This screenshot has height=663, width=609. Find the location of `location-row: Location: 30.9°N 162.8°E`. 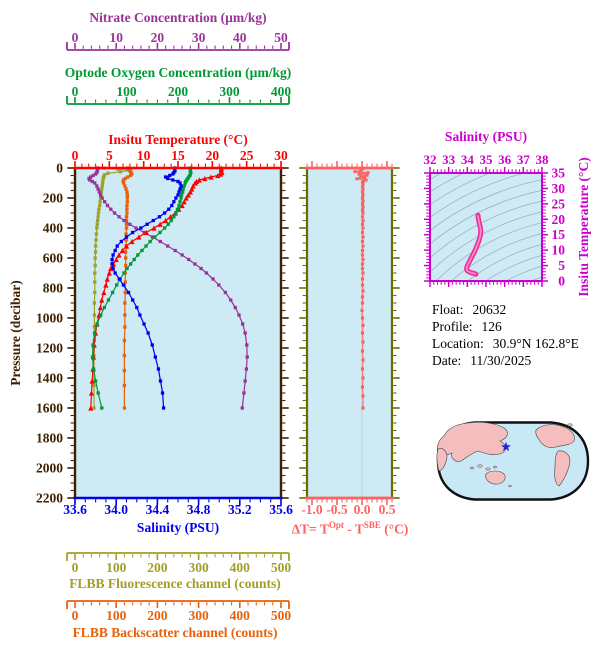

location-row: Location: 30.9°N 162.8°E is located at coordinates (505, 343).